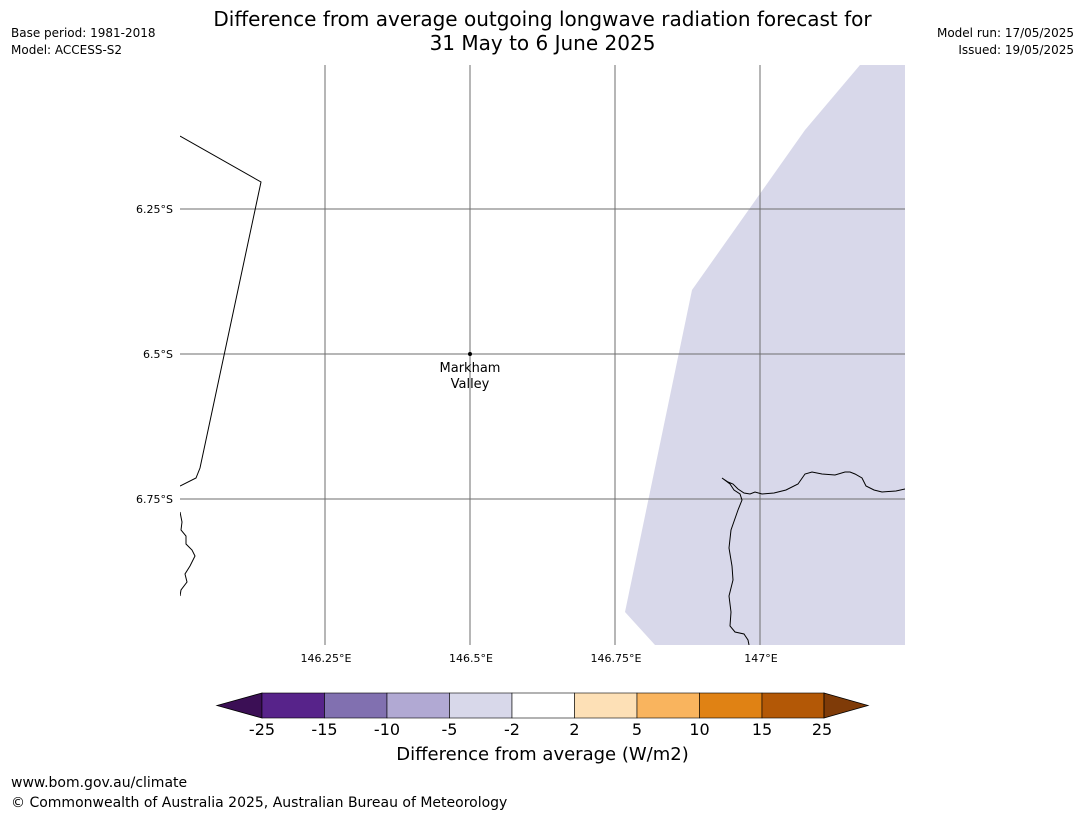 The height and width of the screenshot is (816, 1085). Describe the element at coordinates (326, 658) in the screenshot. I see `lon-label-146-25: 146.25°E` at that location.